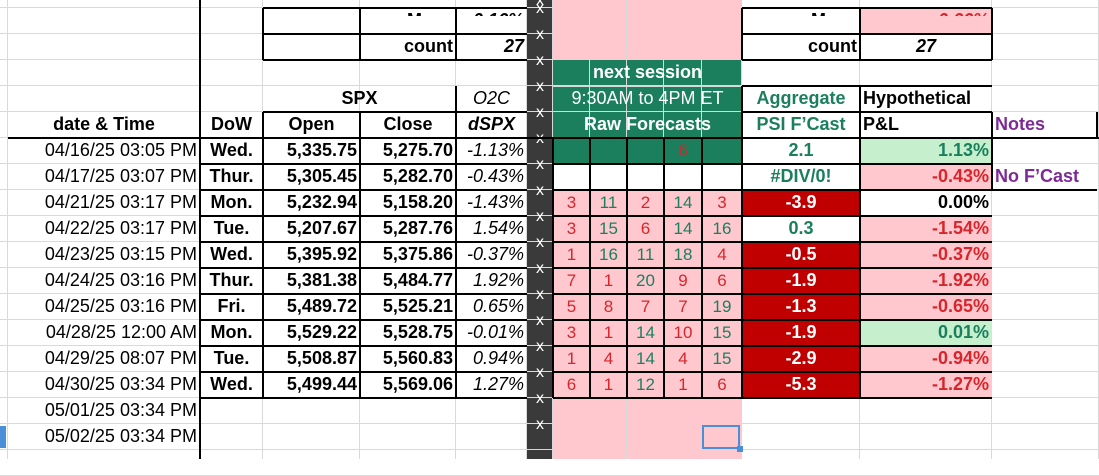 The width and height of the screenshot is (1099, 476). What do you see at coordinates (408, 124) in the screenshot?
I see `close-header: Close` at bounding box center [408, 124].